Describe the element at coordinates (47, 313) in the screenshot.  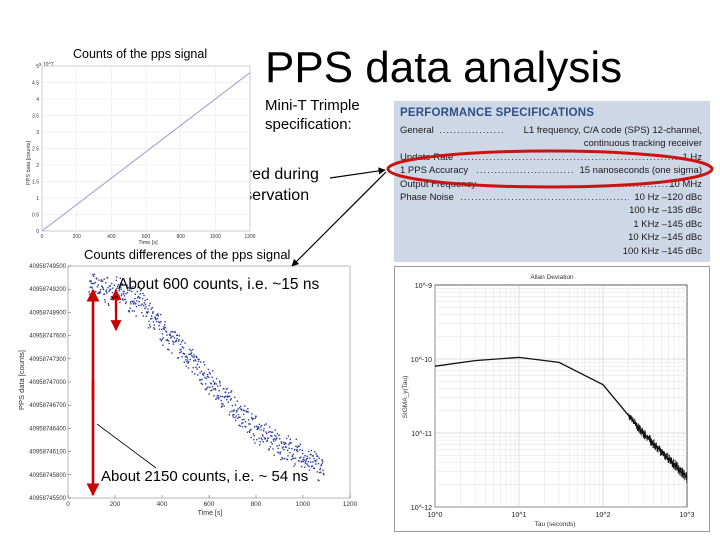
I see `diff-y-tick: 40958748900` at that location.